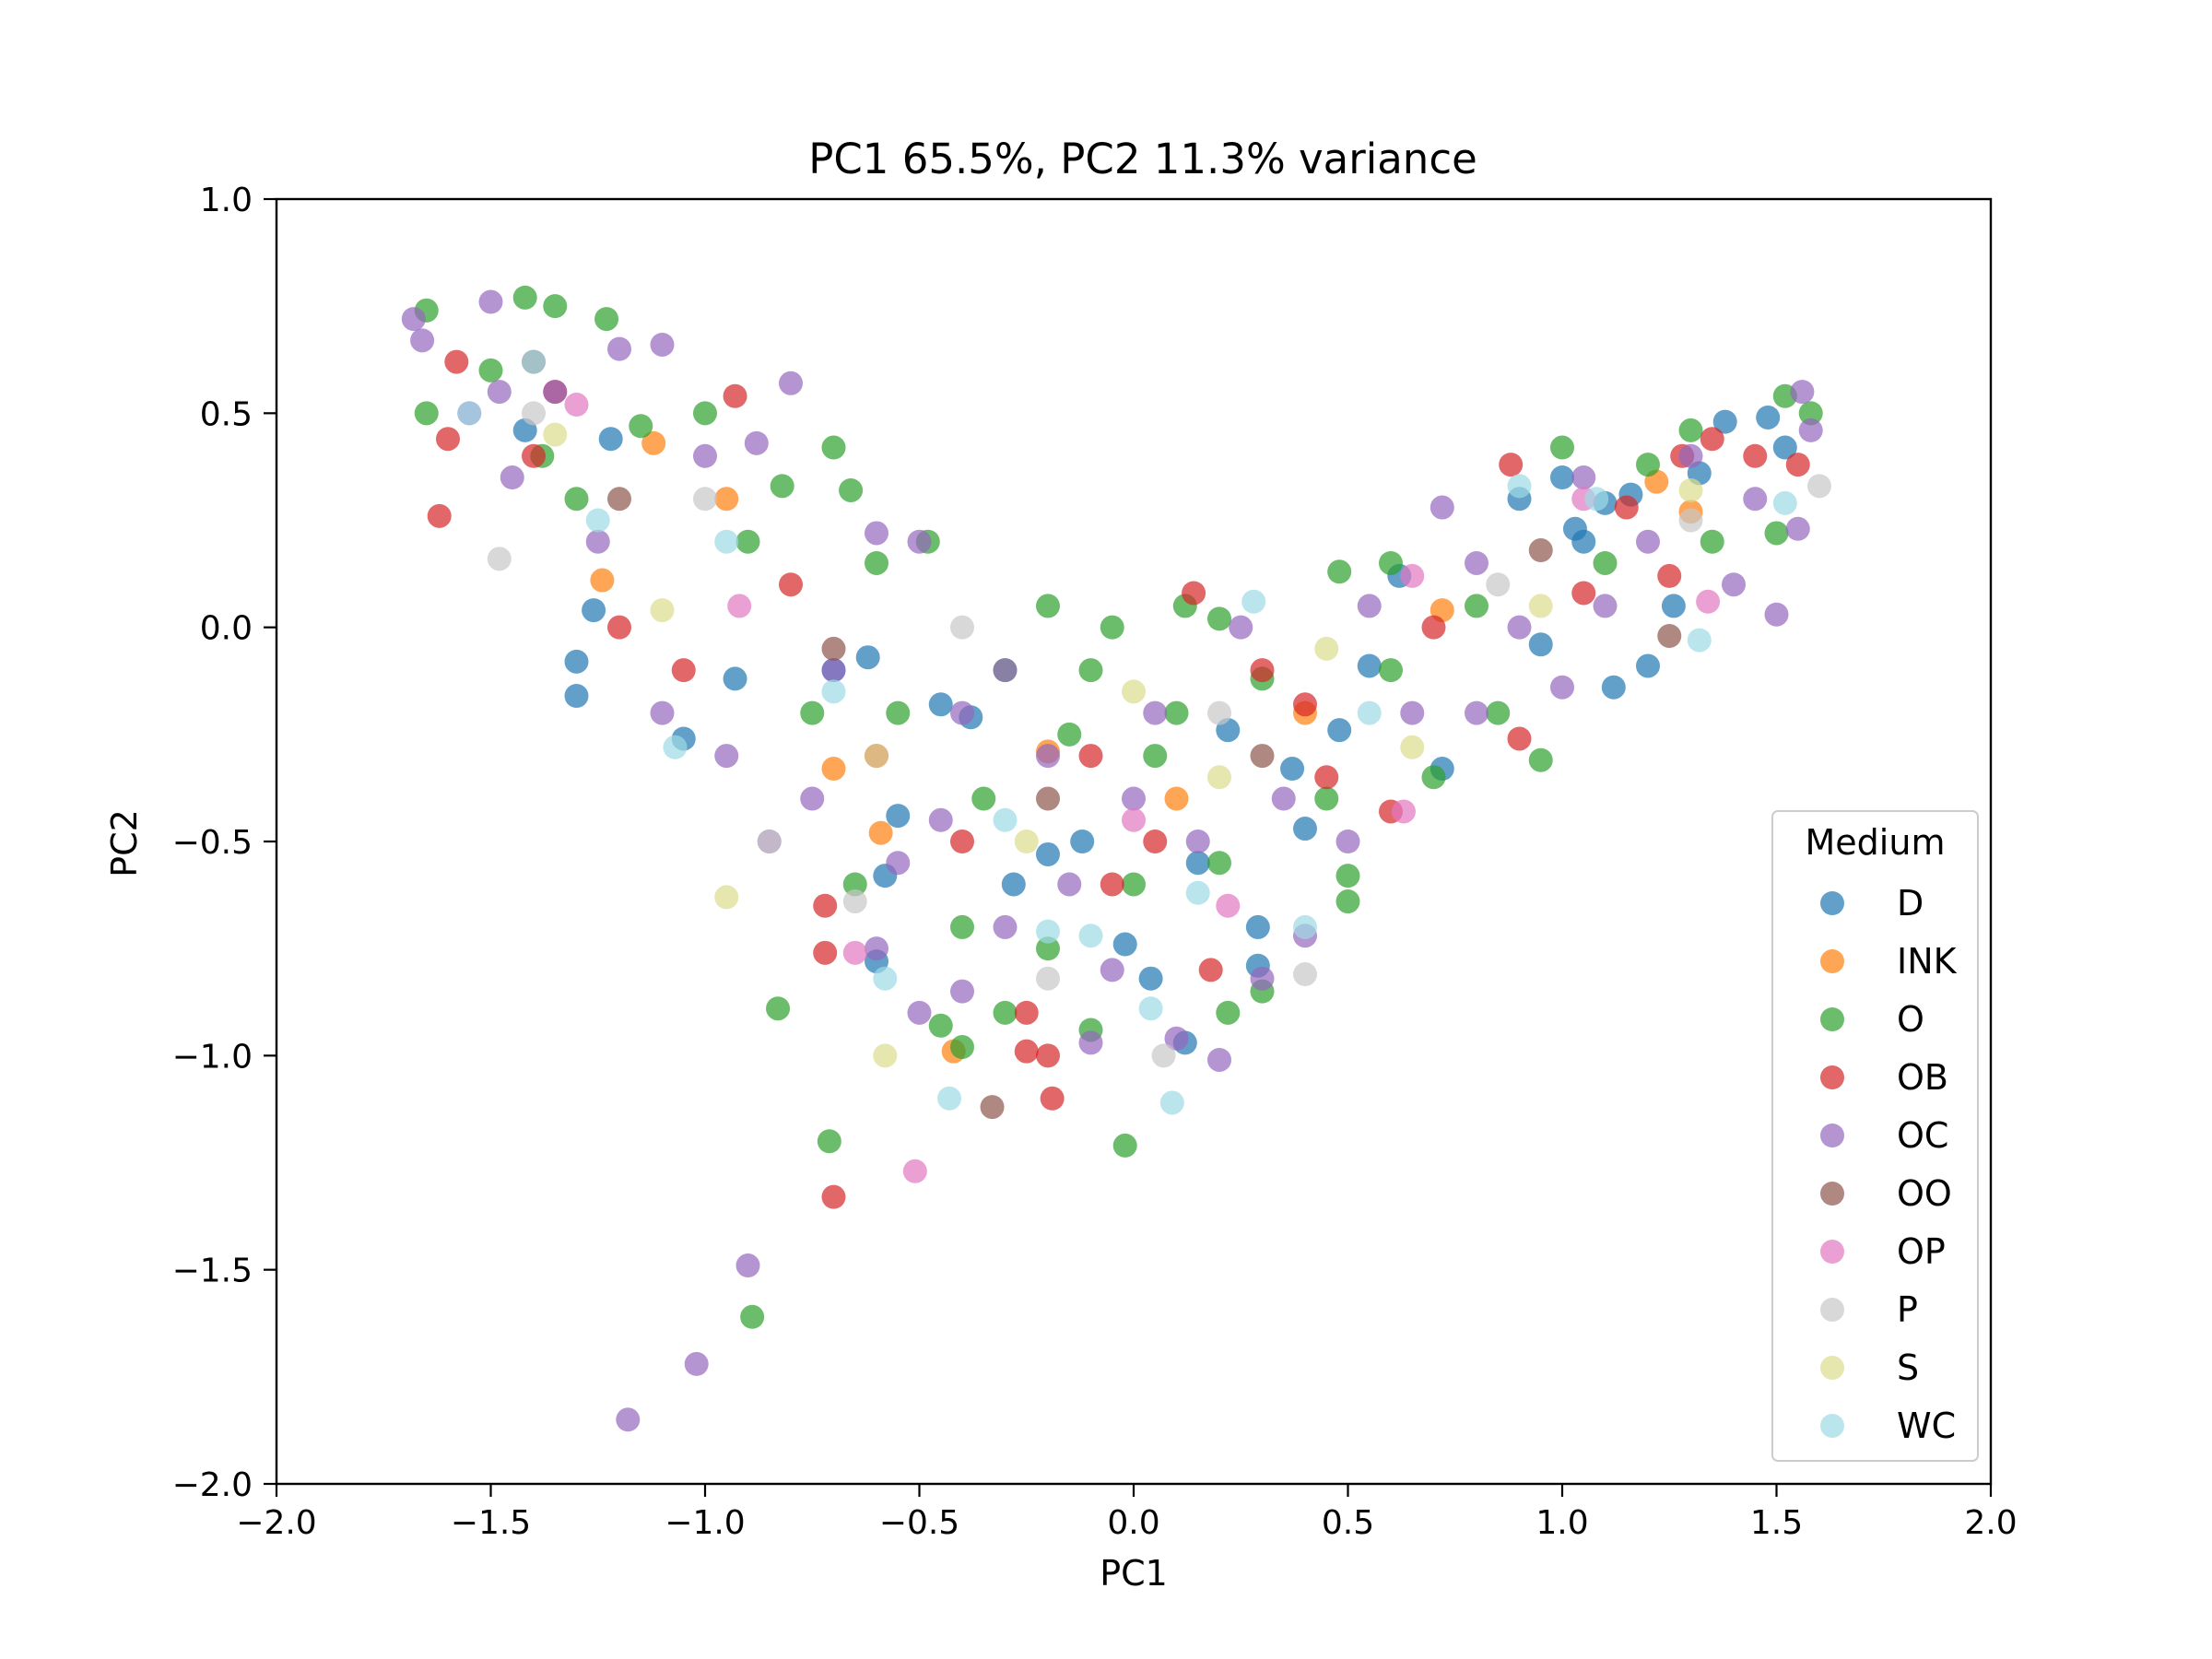  What do you see at coordinates (491, 1523) in the screenshot?
I see `x-tick-label: −1.5` at bounding box center [491, 1523].